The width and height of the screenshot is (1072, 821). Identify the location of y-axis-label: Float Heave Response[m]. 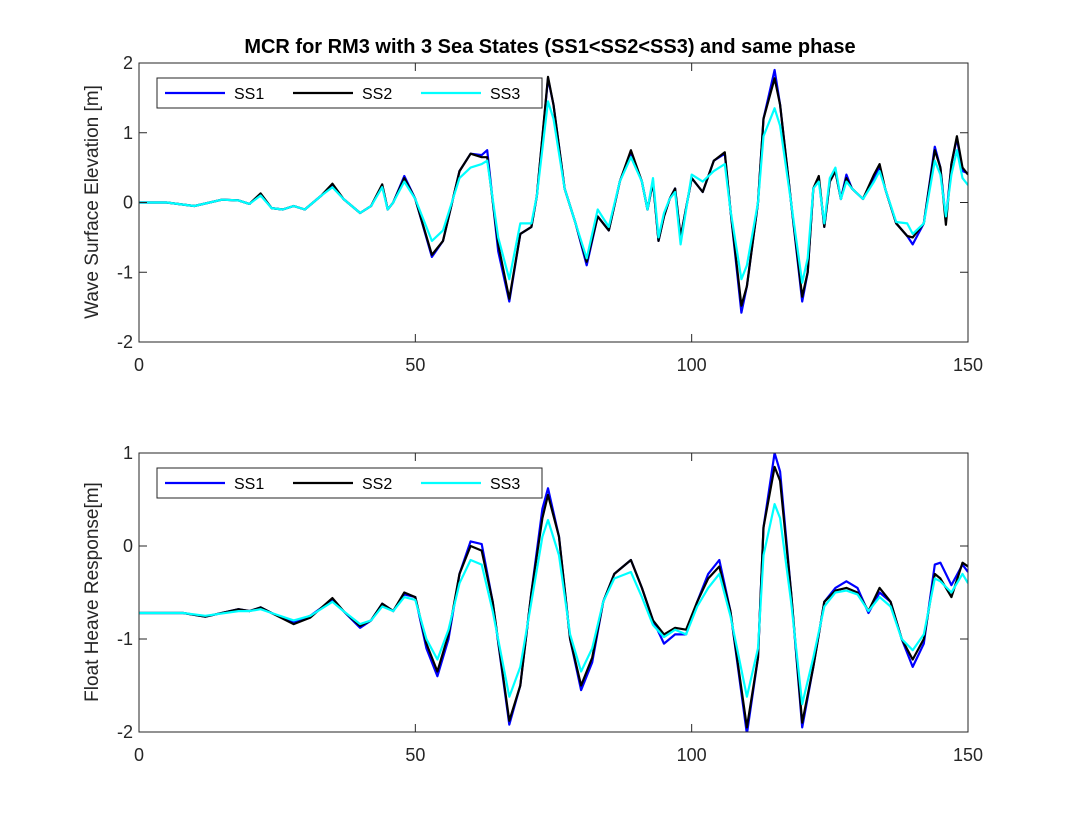
(92, 592).